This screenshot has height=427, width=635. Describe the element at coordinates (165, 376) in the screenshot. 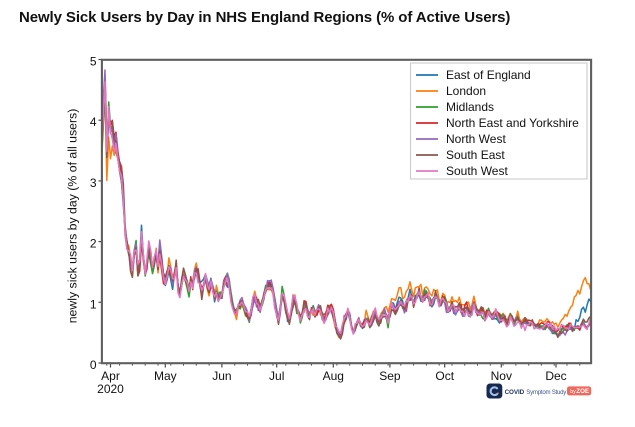

I see `svg-text: May` at that location.